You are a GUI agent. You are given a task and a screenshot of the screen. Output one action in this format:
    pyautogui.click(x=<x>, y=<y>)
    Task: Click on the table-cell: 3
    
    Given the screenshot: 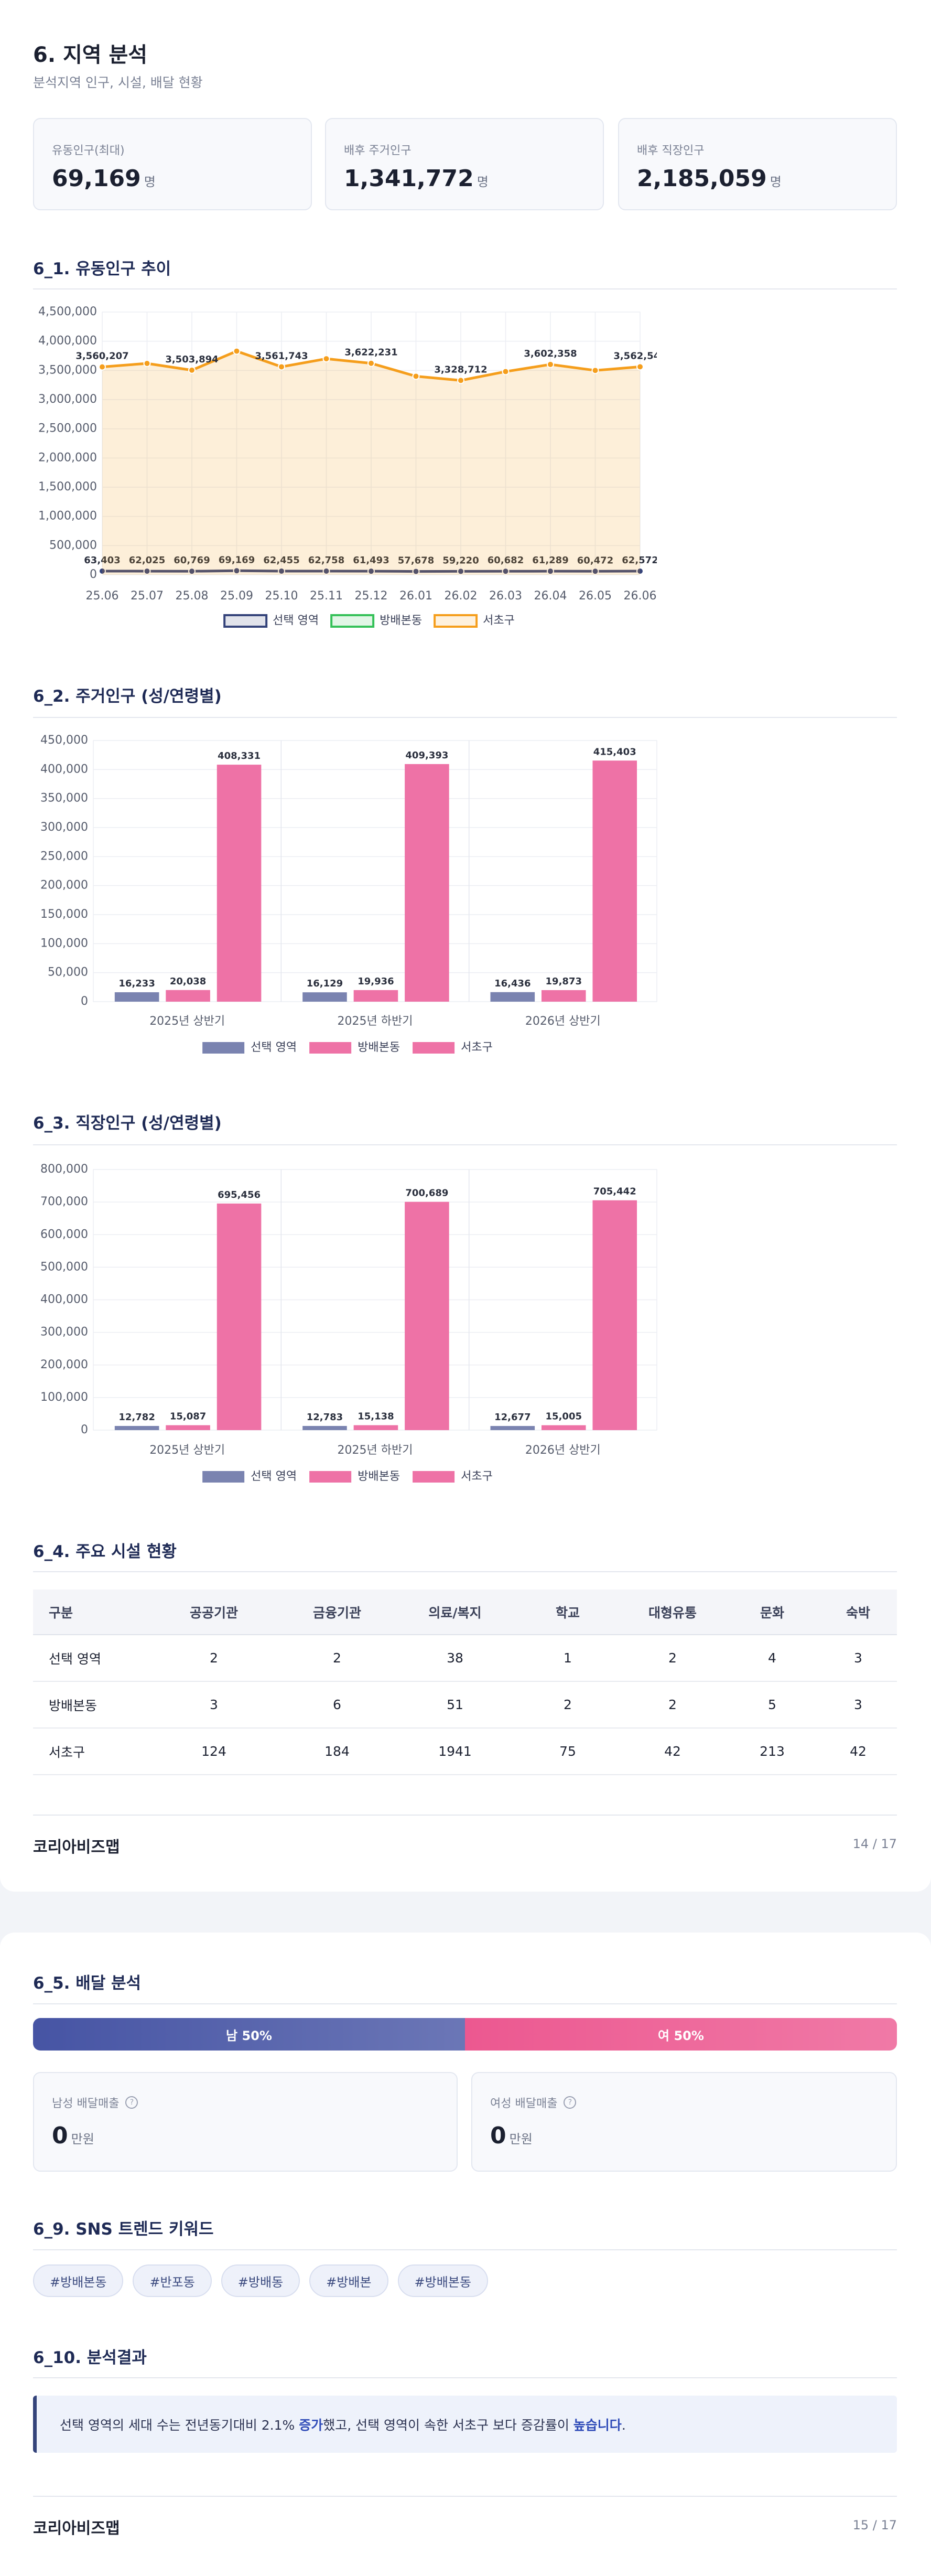 What is the action you would take?
    pyautogui.click(x=858, y=1704)
    